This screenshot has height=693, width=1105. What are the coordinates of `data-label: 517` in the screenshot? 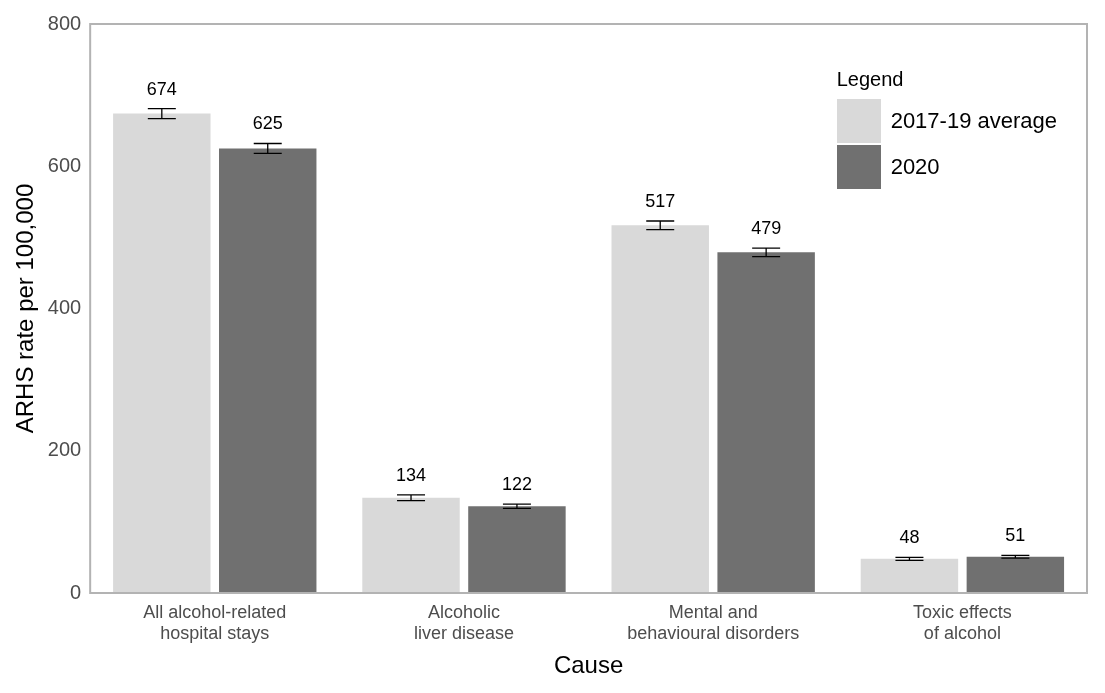 It's located at (660, 200).